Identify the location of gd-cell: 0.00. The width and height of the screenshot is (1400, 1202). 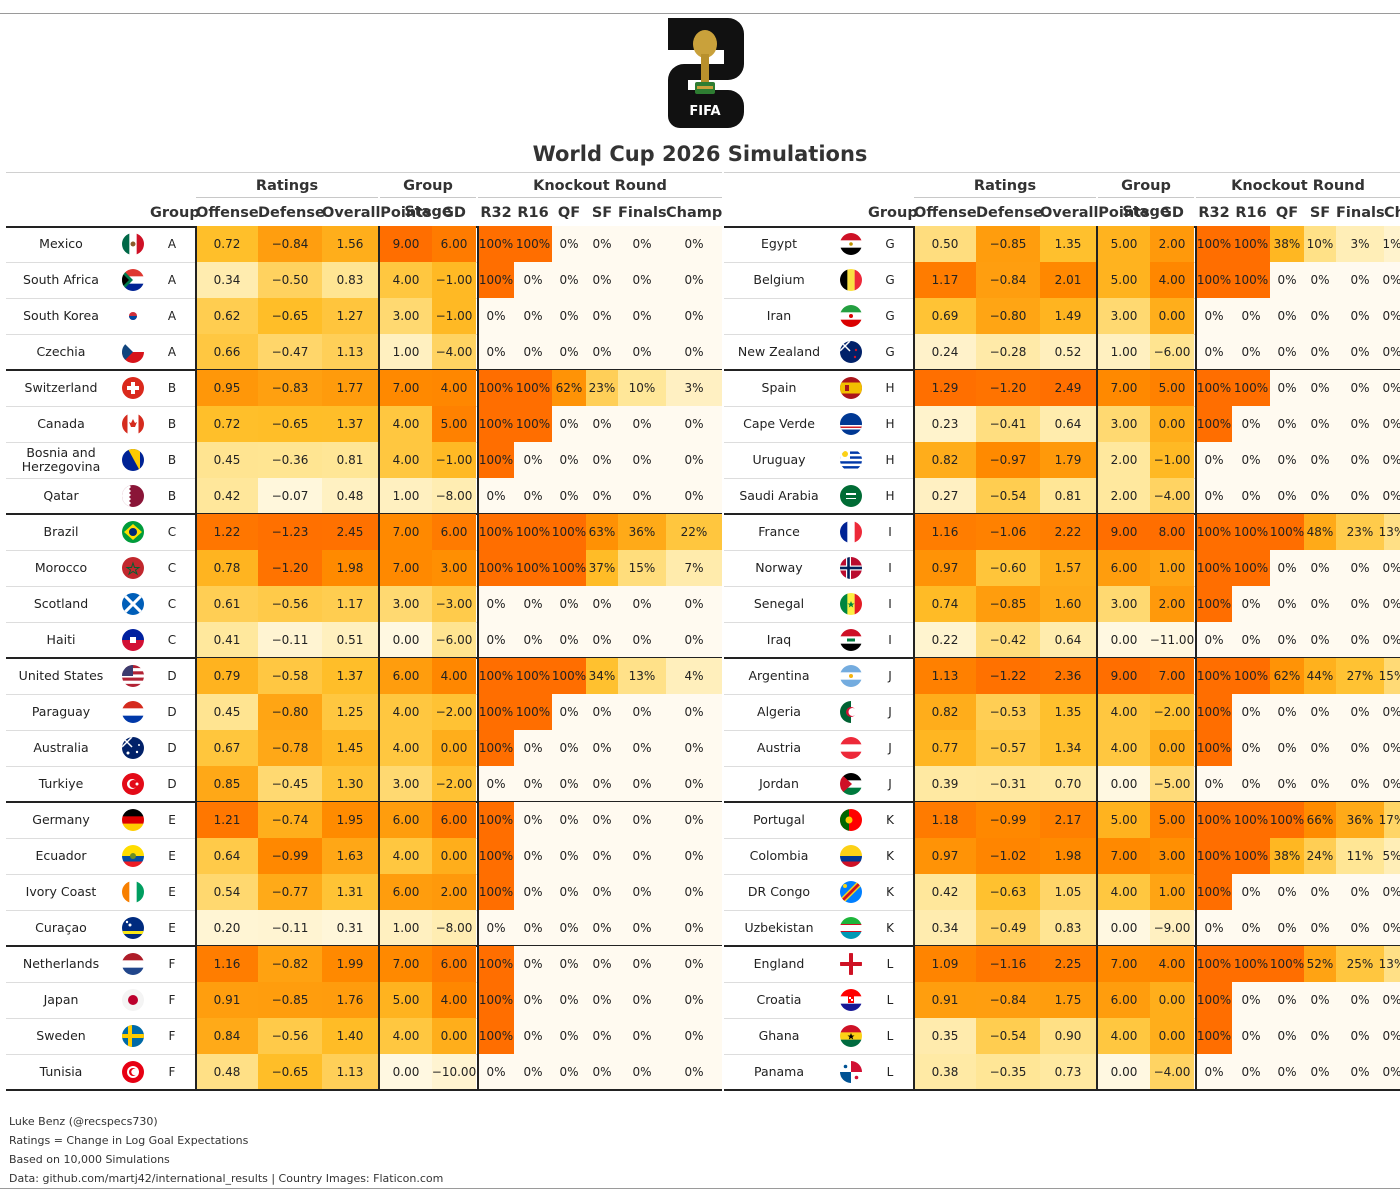
(454, 1036).